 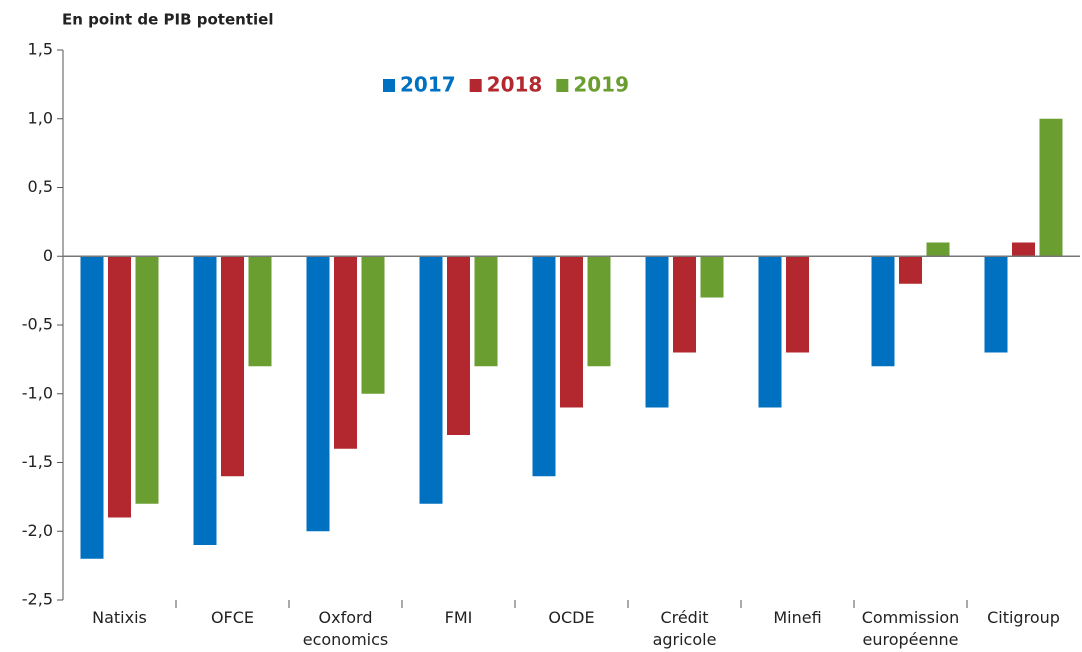 What do you see at coordinates (459, 617) in the screenshot?
I see `x-tick-label: FMI` at bounding box center [459, 617].